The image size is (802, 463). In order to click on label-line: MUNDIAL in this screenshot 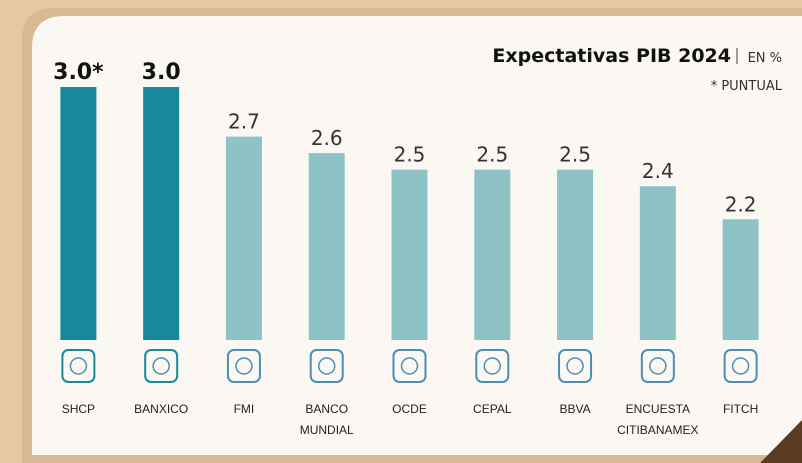, I will do `click(327, 430)`.